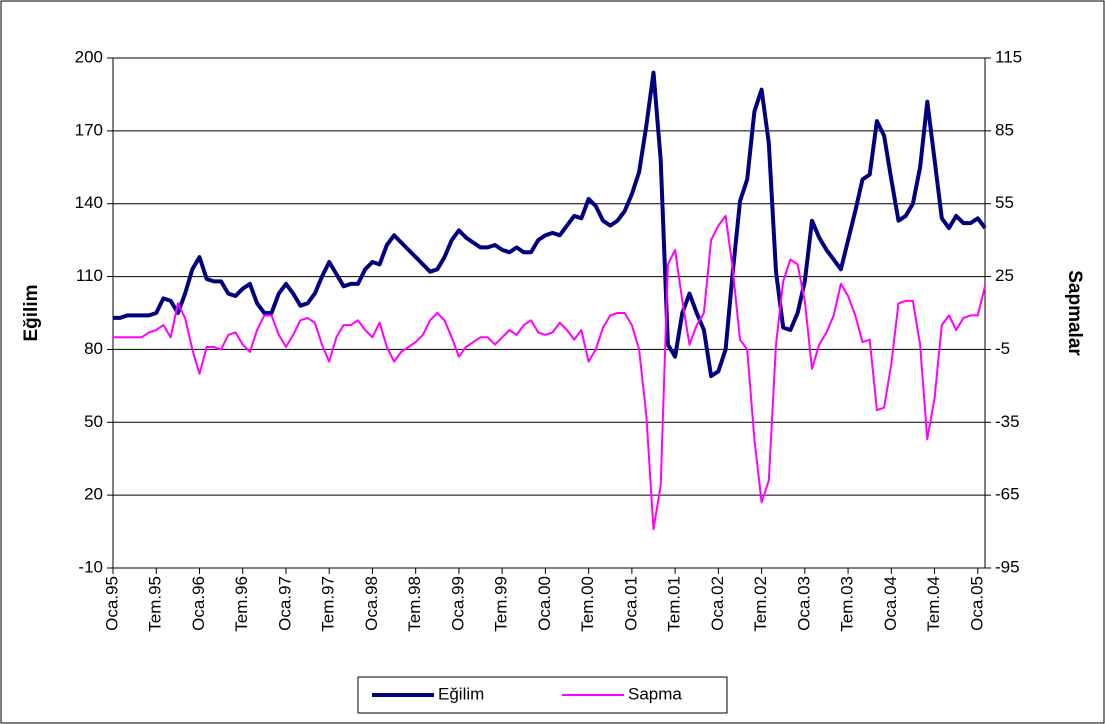 This screenshot has width=1105, height=724. Describe the element at coordinates (1004, 129) in the screenshot. I see `y2-tick-label: 85` at that location.